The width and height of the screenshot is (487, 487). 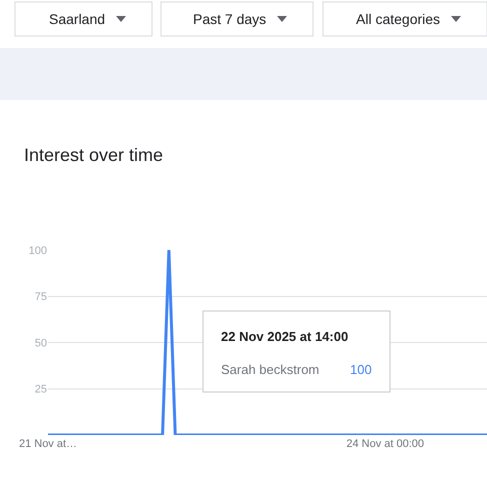 I want to click on y-tick-label: 50, so click(x=40, y=343).